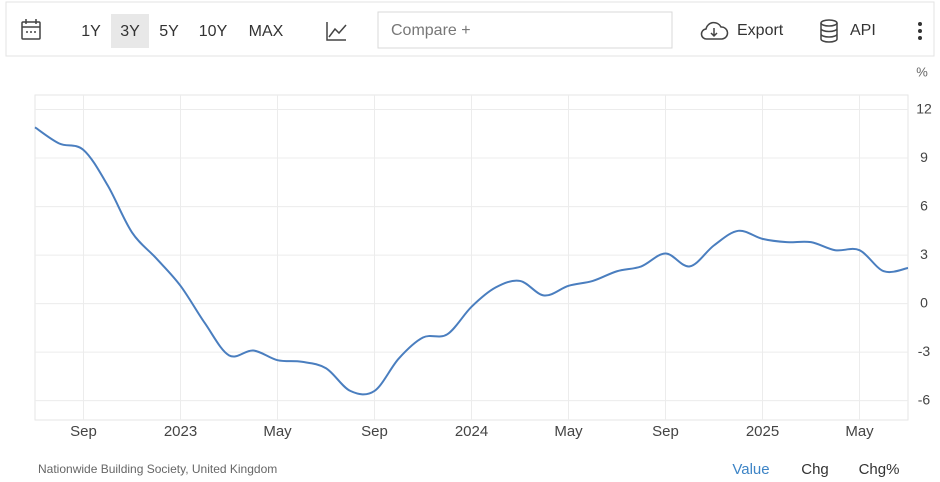 This screenshot has height=482, width=940. What do you see at coordinates (525, 30) in the screenshot?
I see `compare-input` at bounding box center [525, 30].